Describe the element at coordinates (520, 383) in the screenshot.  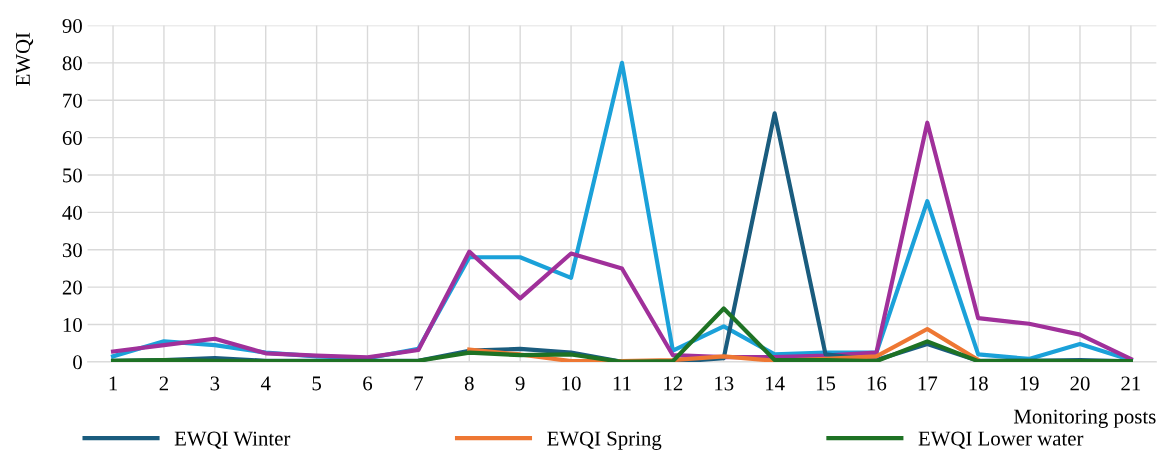
I see `x-tick-label: 9` at that location.